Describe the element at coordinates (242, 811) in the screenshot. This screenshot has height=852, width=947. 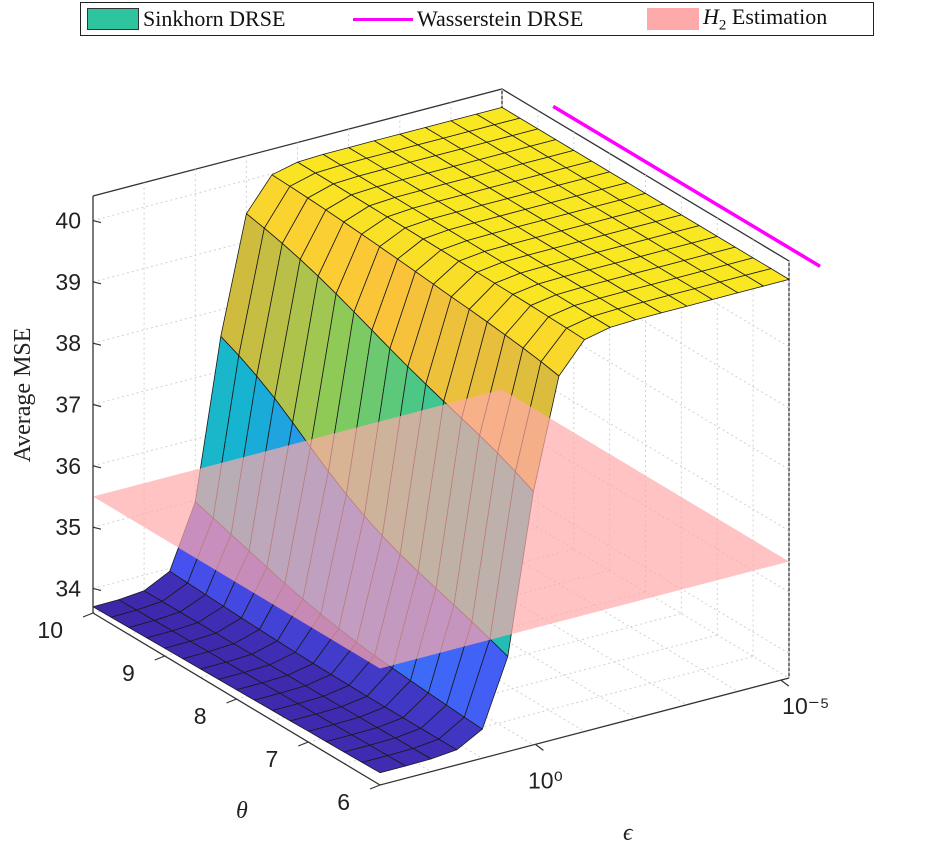
I see `theta-axis-label: θ` at that location.